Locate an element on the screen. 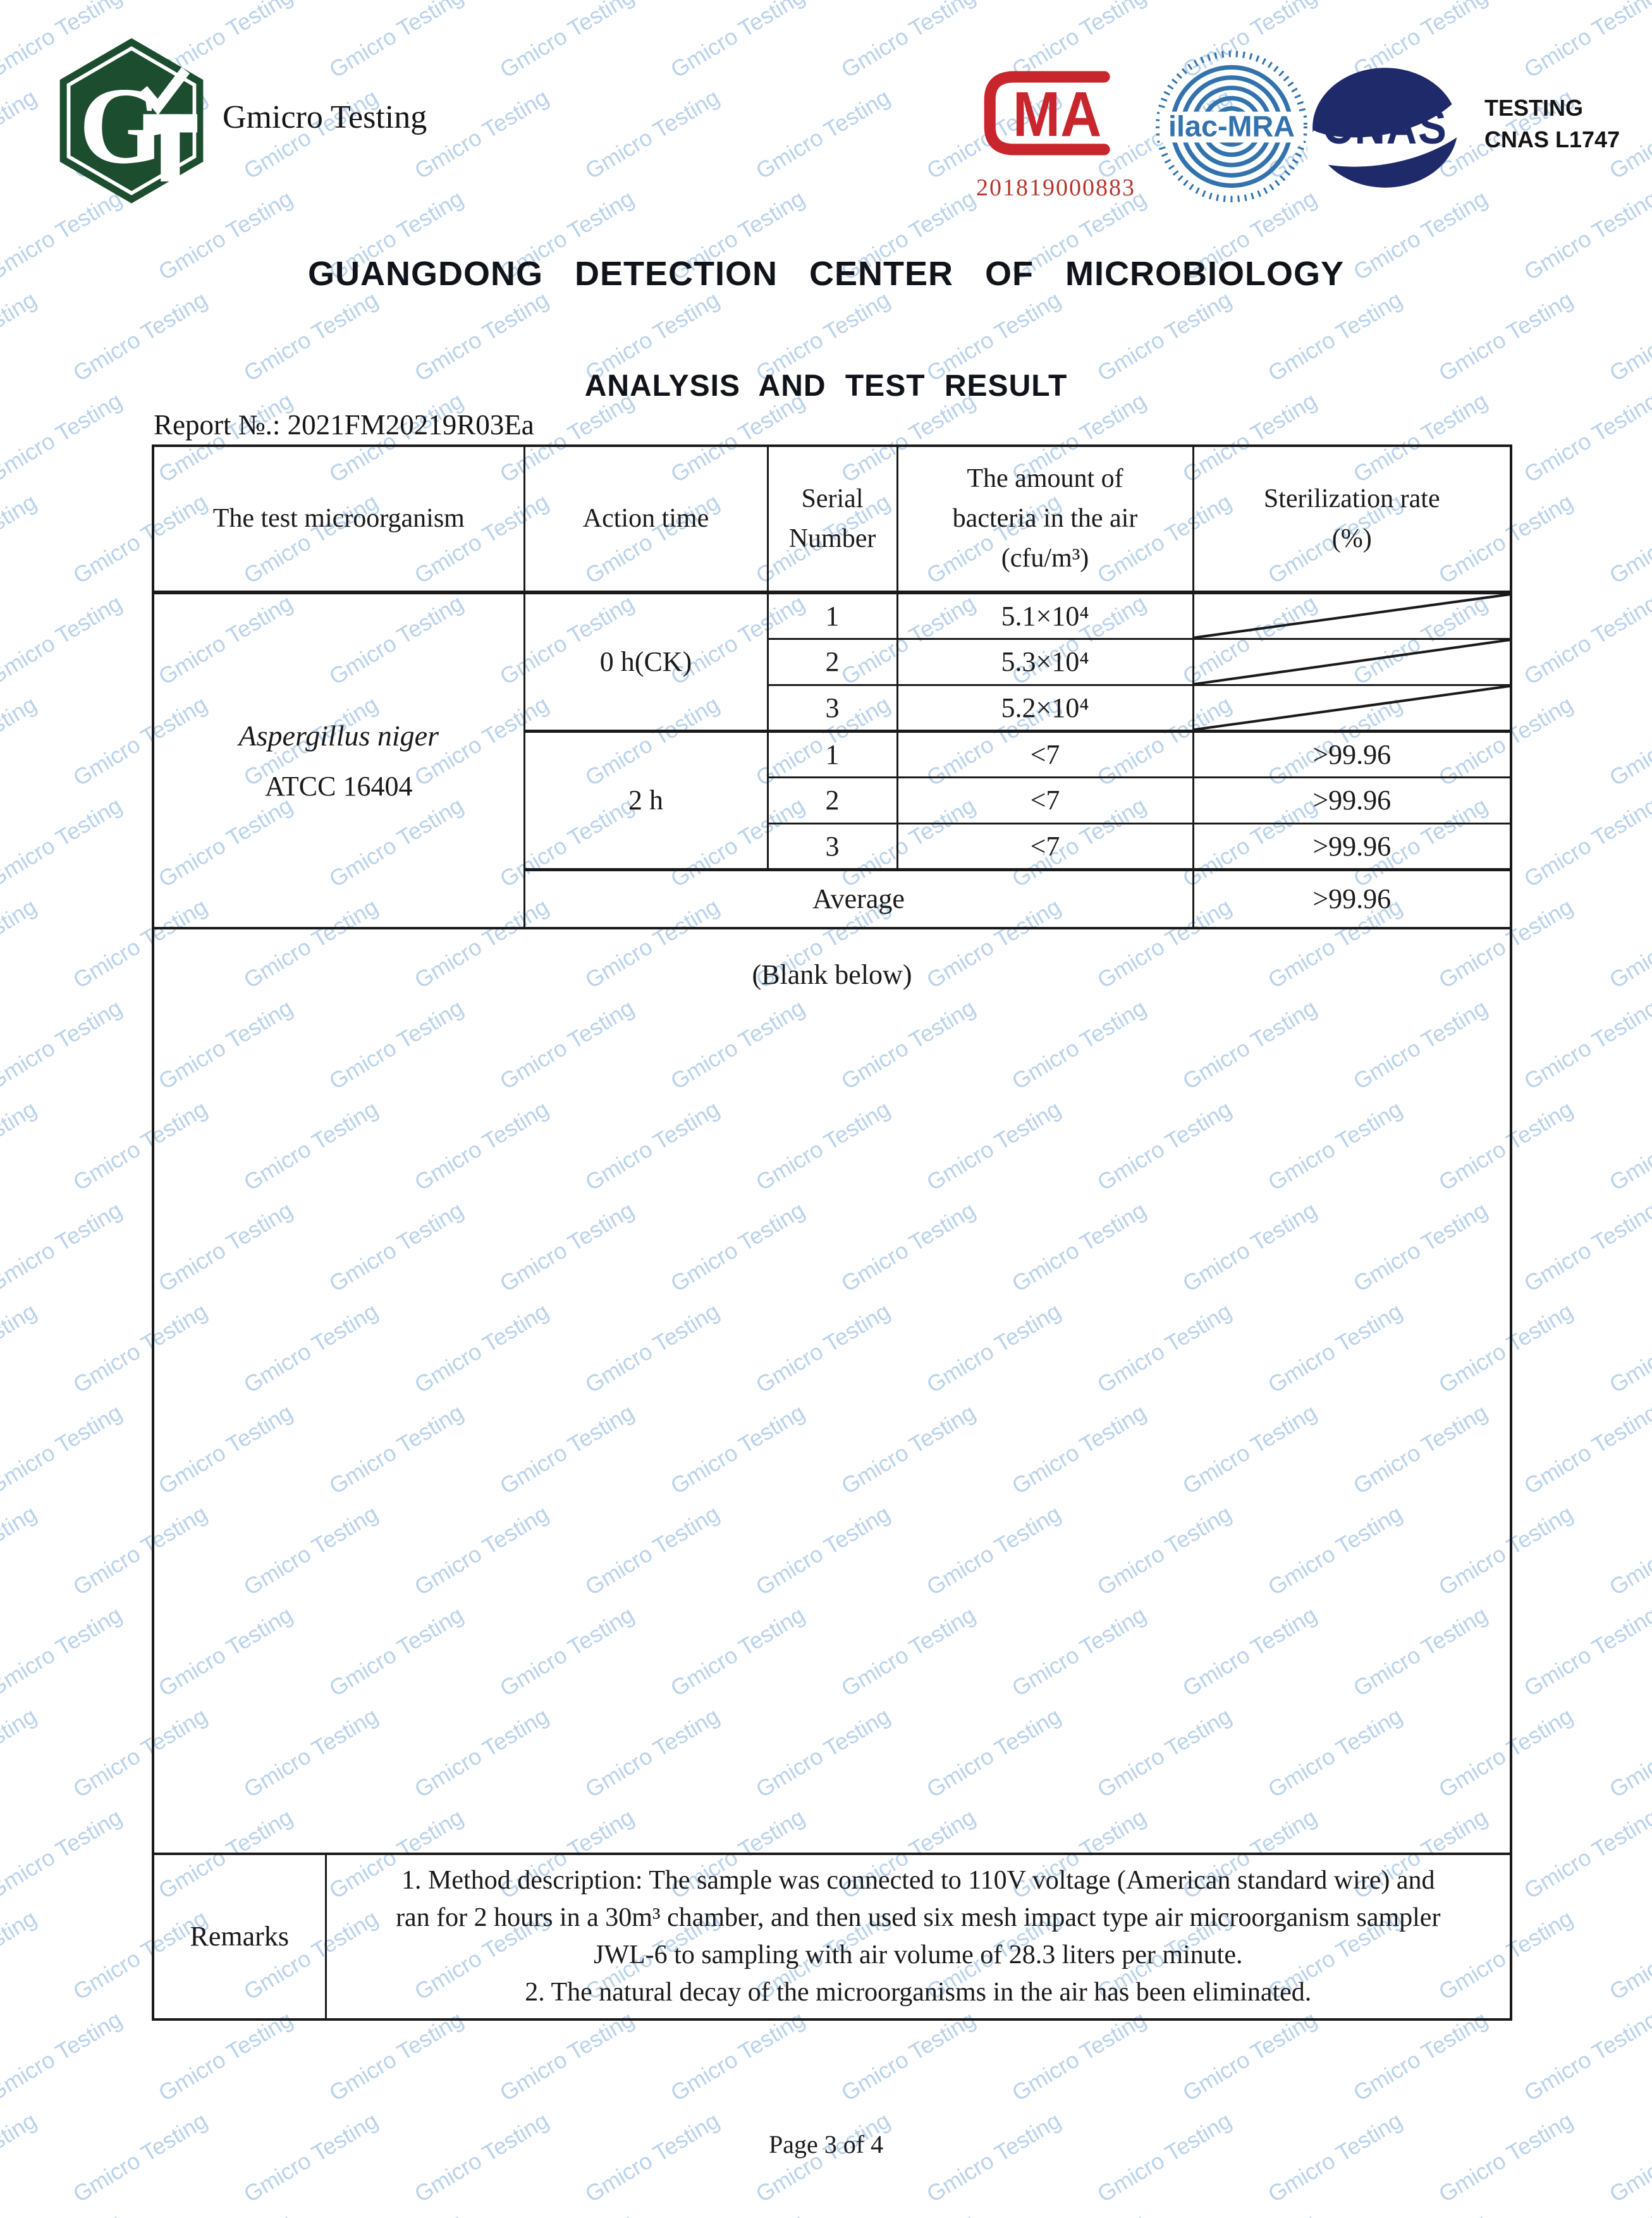 The width and height of the screenshot is (1652, 2218). action-time-cell: 0 h(CK) is located at coordinates (646, 662).